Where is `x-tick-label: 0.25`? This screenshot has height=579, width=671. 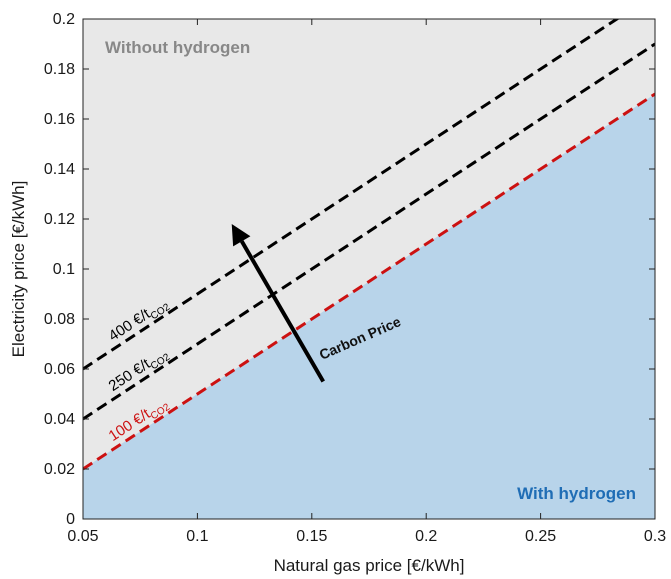 x-tick-label: 0.25 is located at coordinates (540, 536).